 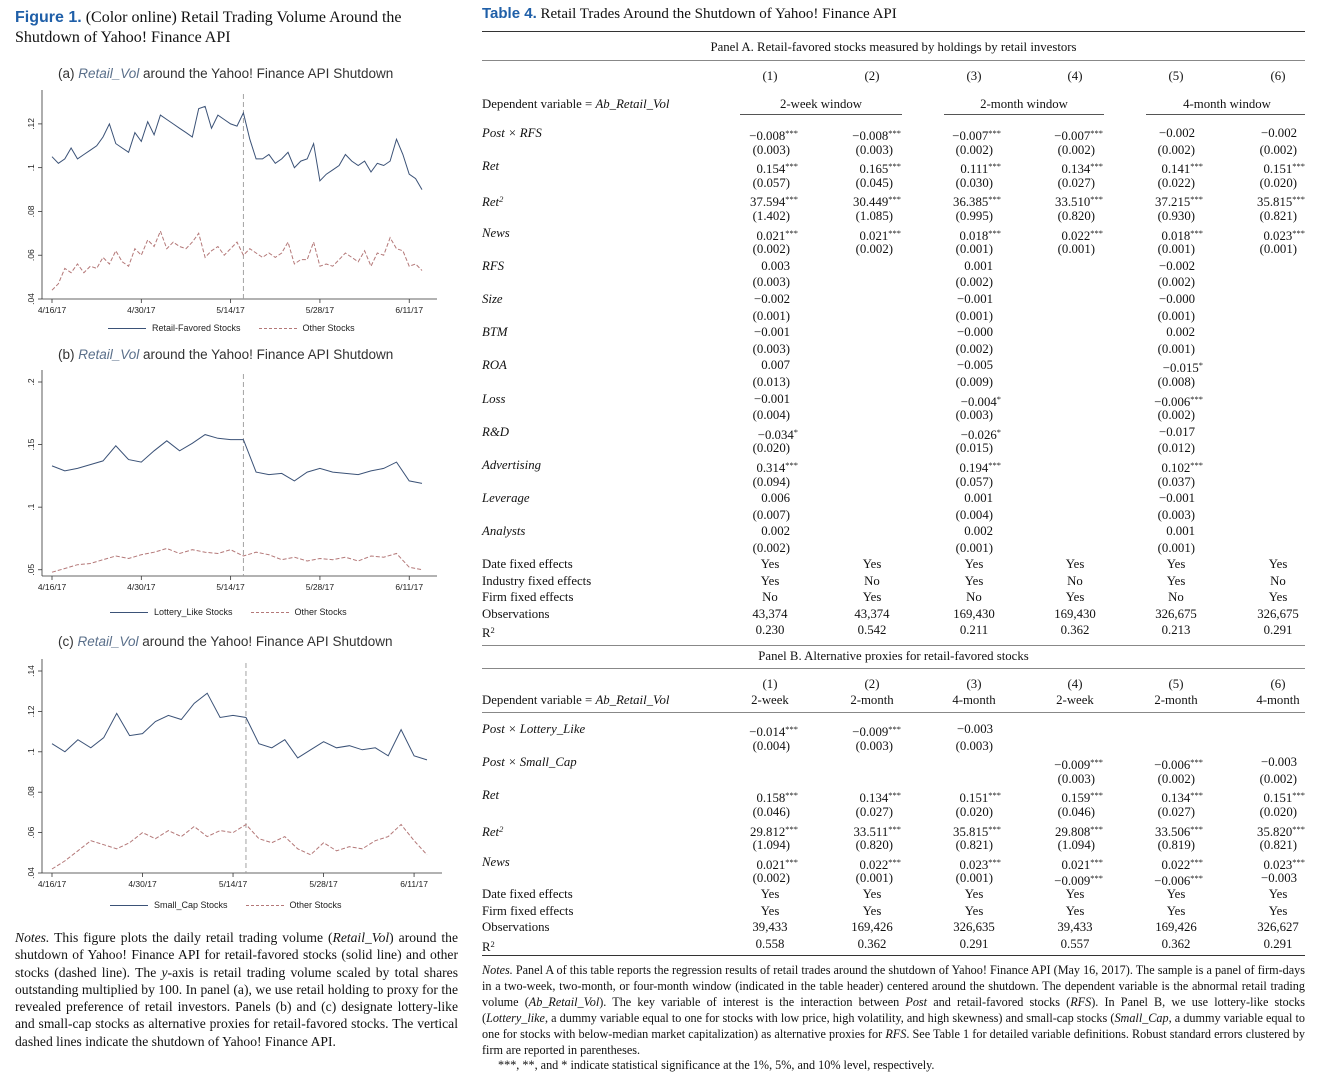 I want to click on column-number: (6), so click(x=1278, y=684).